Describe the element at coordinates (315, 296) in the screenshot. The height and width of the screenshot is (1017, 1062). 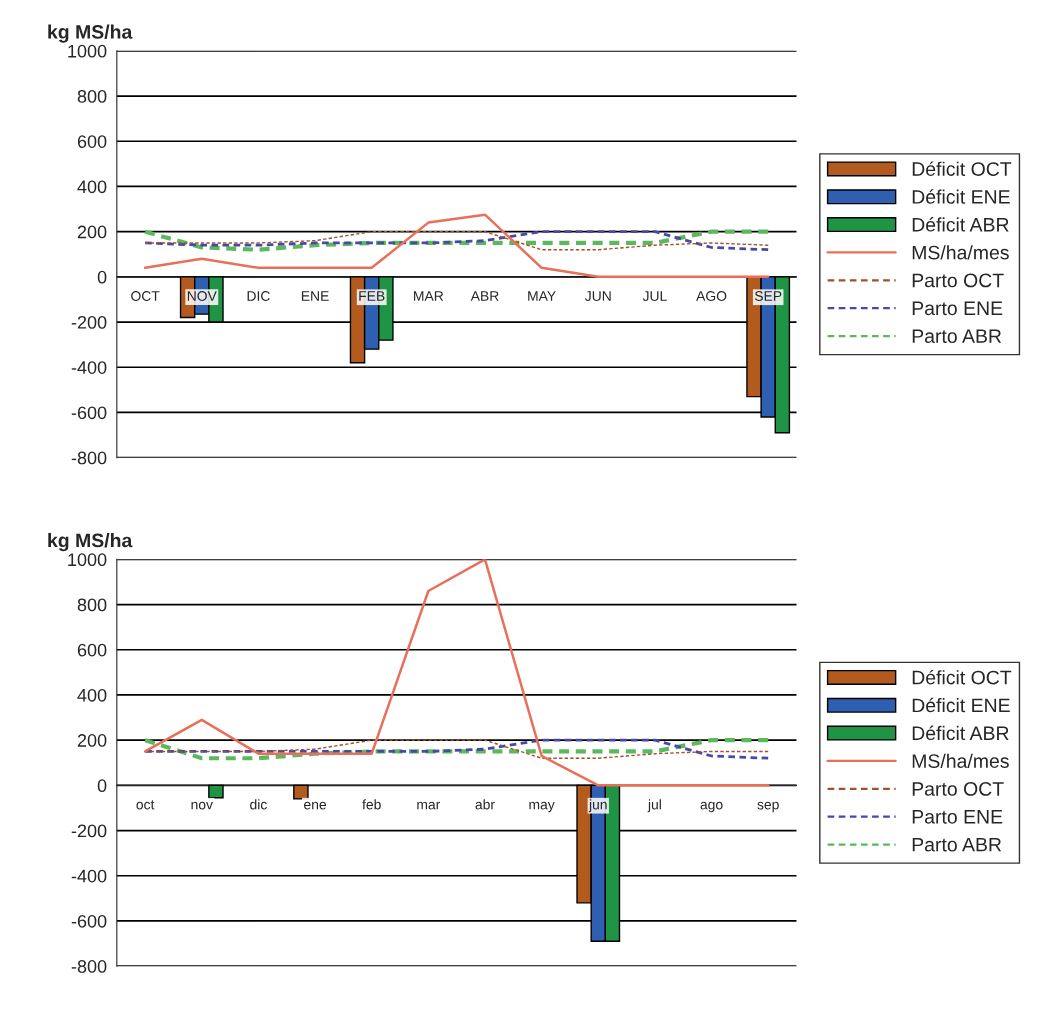
I see `x-tick-label: ENE` at that location.